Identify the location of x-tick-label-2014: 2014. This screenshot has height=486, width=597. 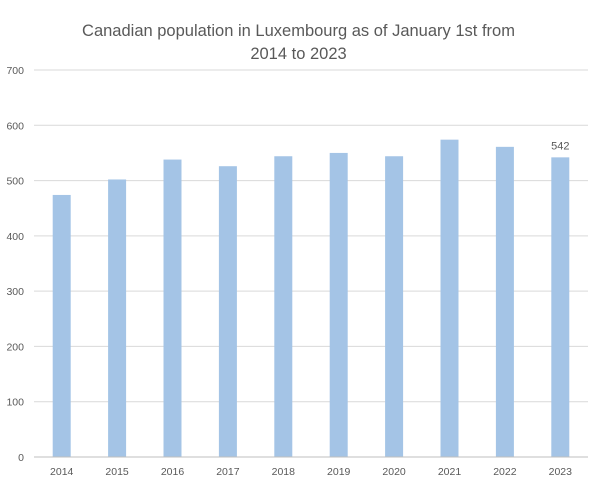
(62, 472).